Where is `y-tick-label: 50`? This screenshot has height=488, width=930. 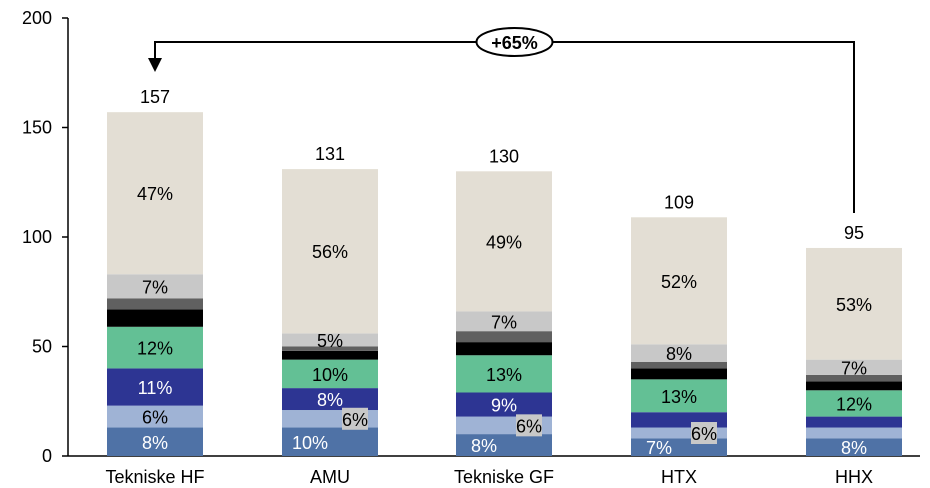
y-tick-label: 50 is located at coordinates (42, 347).